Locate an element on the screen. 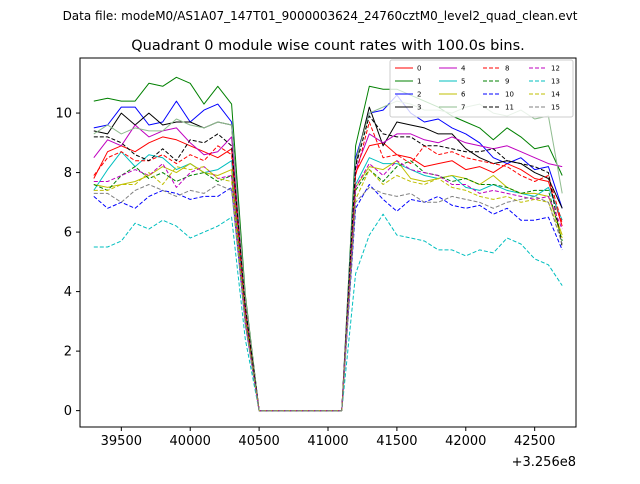 The height and width of the screenshot is (484, 640). legend-label-3: 3 is located at coordinates (419, 108).